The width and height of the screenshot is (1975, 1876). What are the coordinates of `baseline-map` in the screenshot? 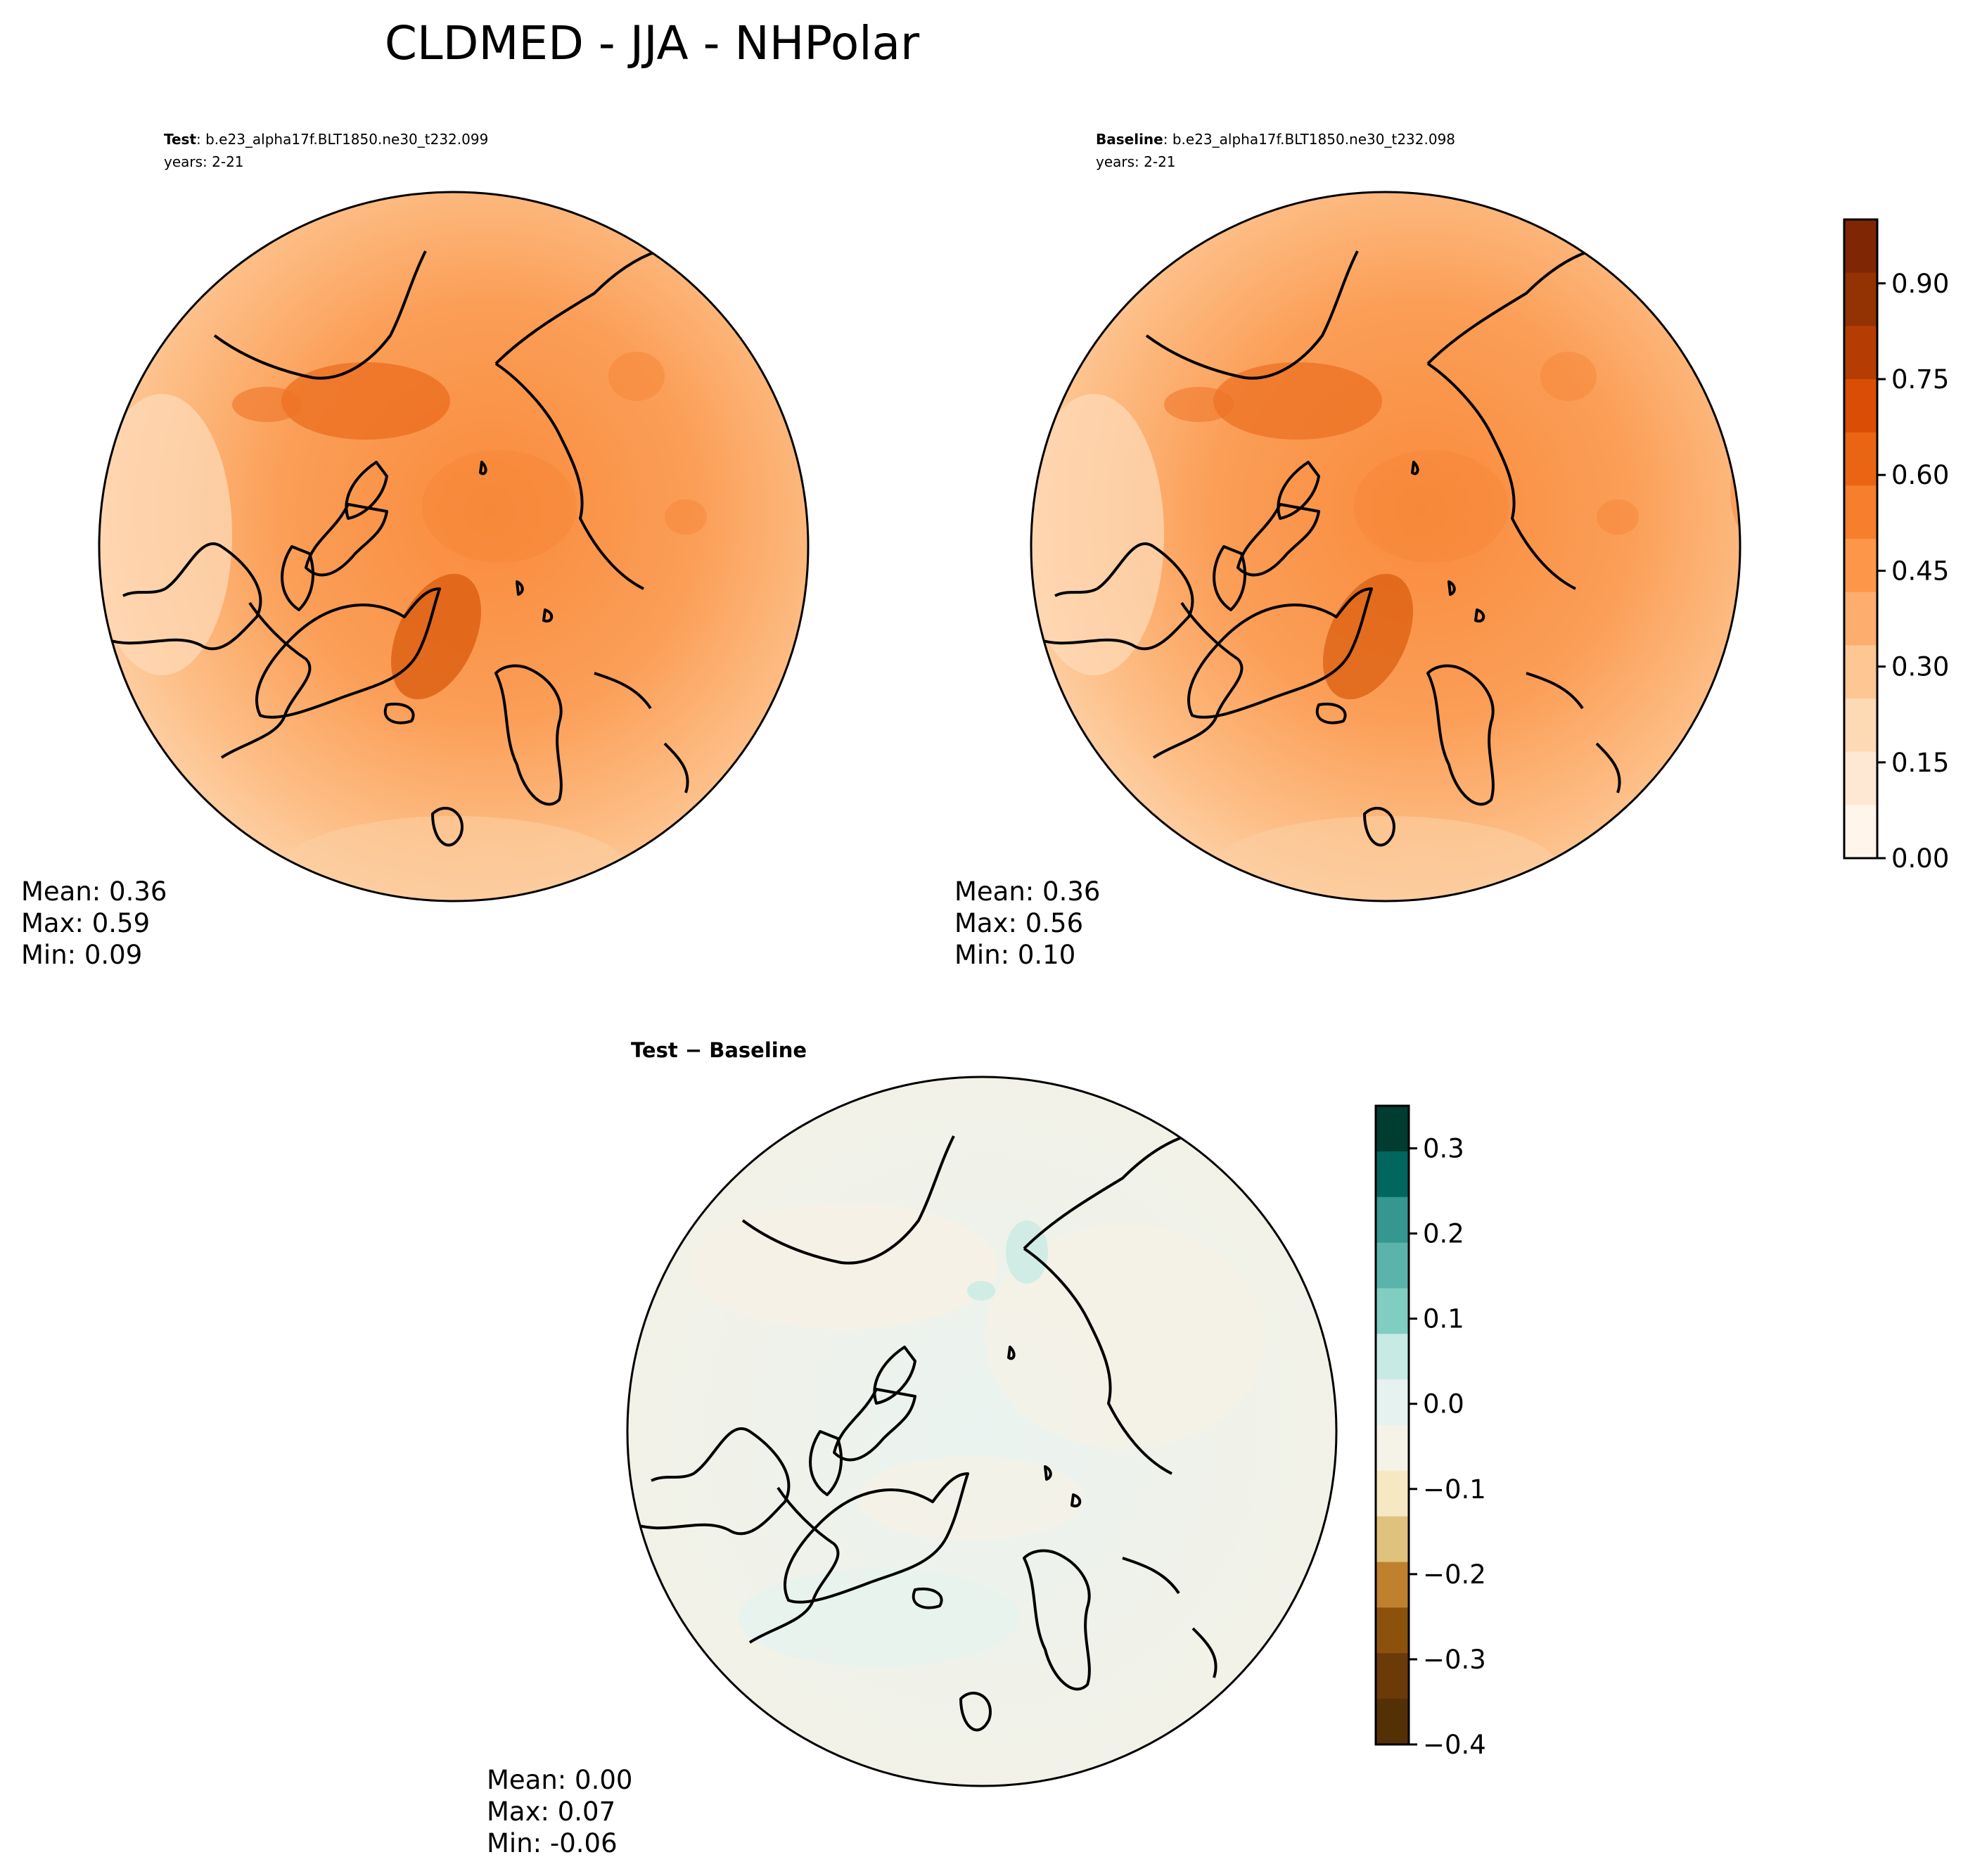 It's located at (1385, 546).